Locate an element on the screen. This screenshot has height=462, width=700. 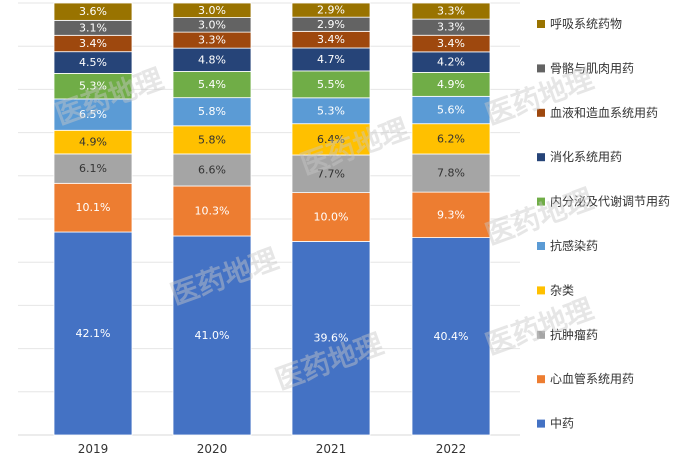
data-label: 9.3% is located at coordinates (451, 214).